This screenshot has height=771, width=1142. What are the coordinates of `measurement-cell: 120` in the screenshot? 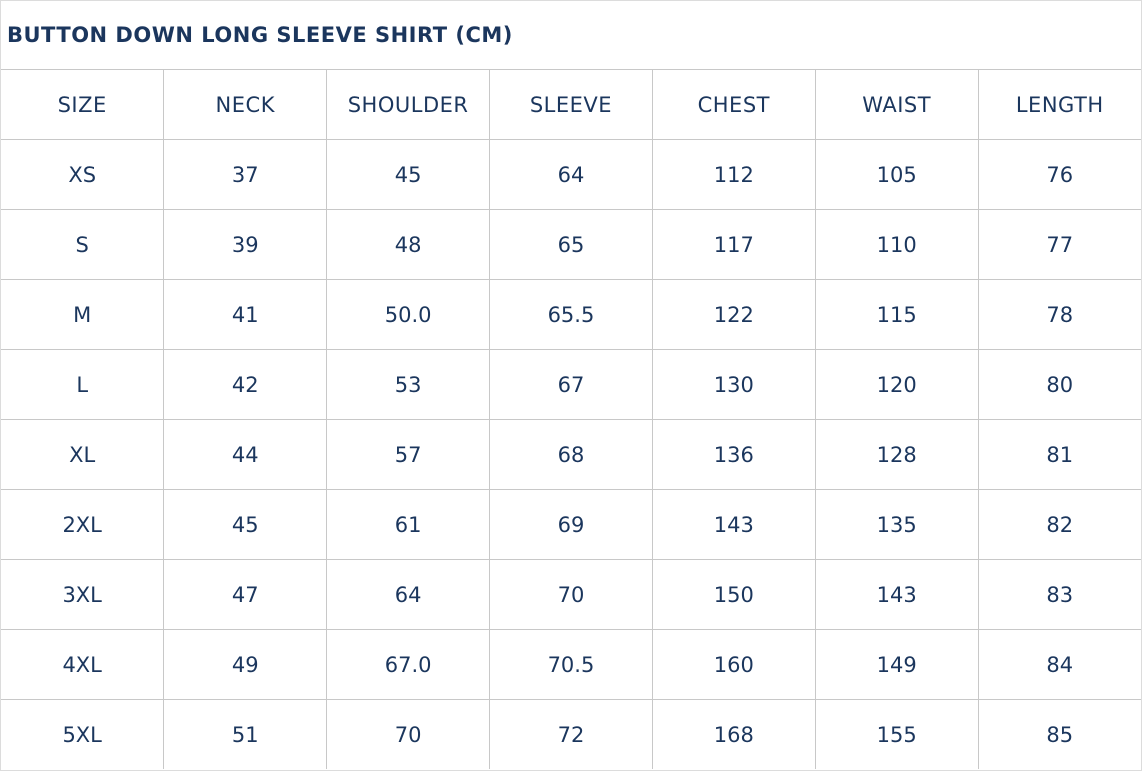 It's located at (896, 384).